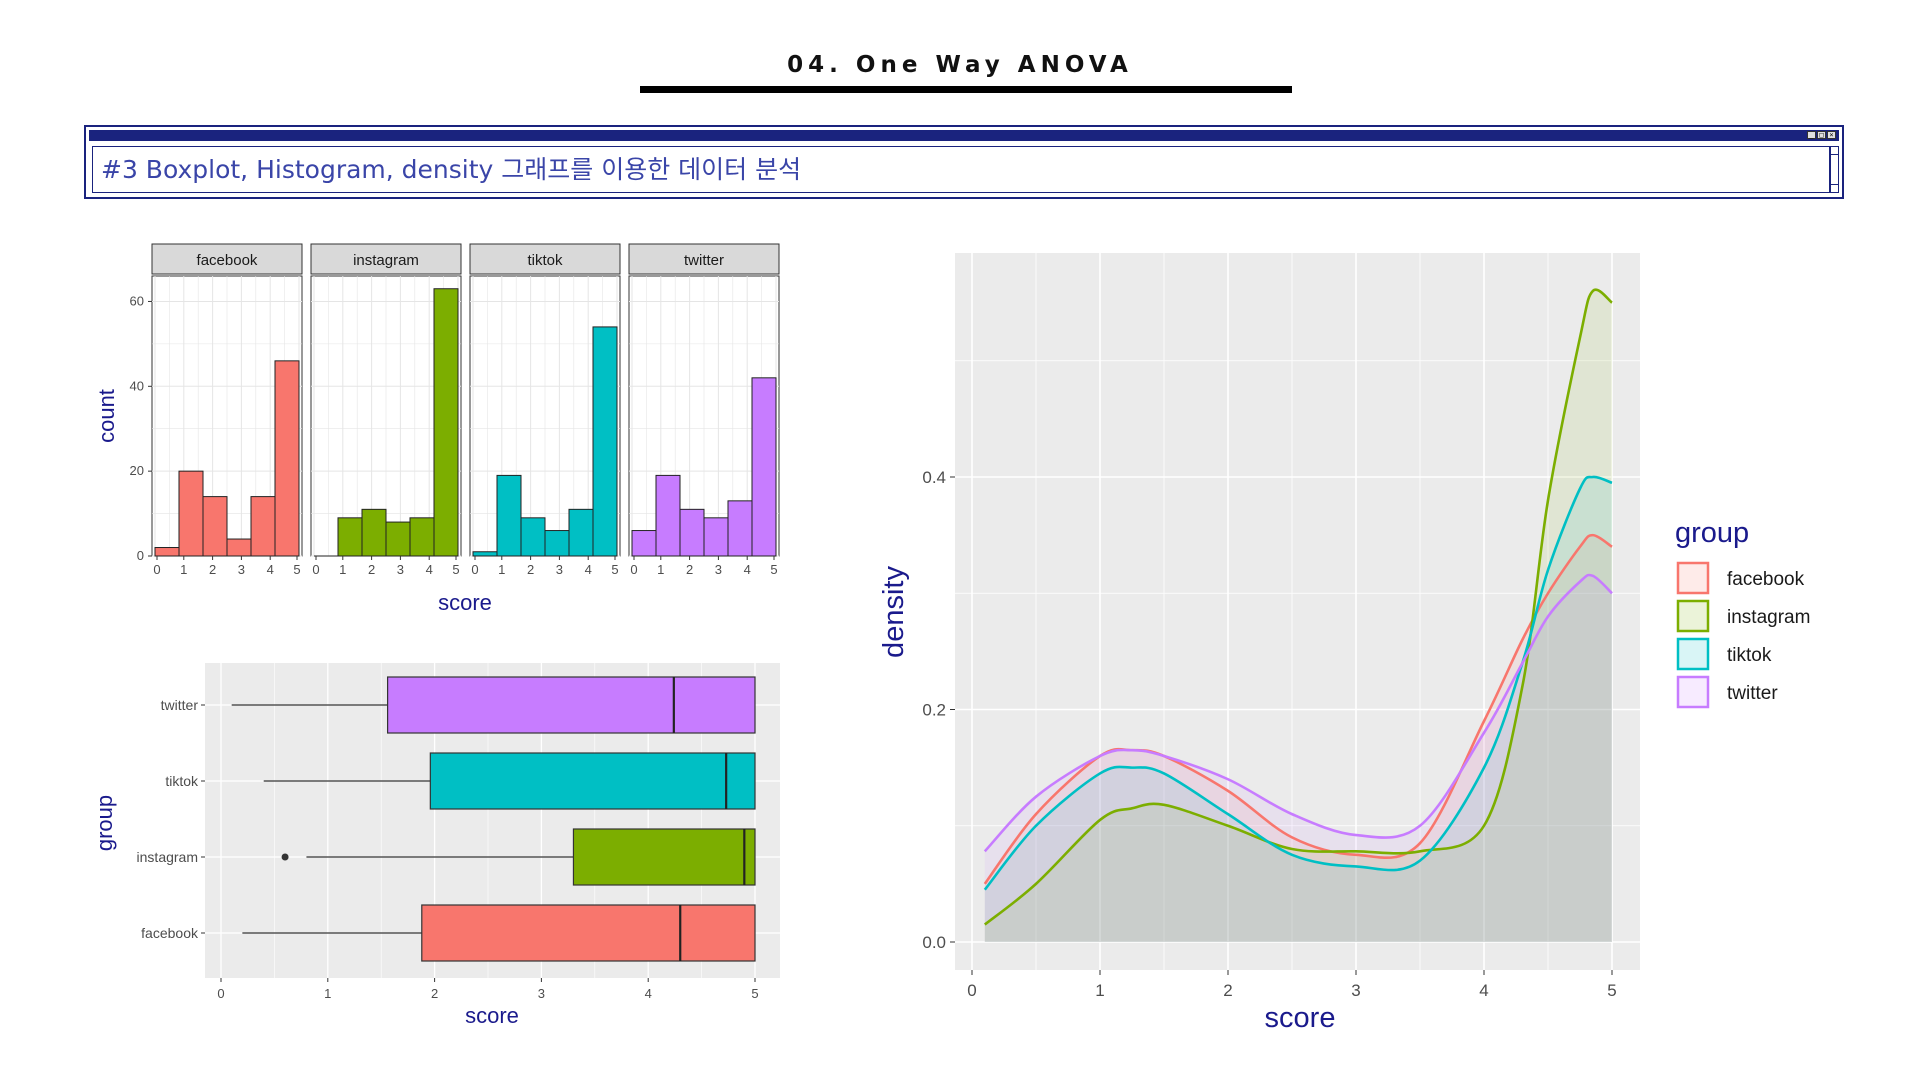 This screenshot has height=1080, width=1920. I want to click on y-tick-label: 40, so click(137, 385).